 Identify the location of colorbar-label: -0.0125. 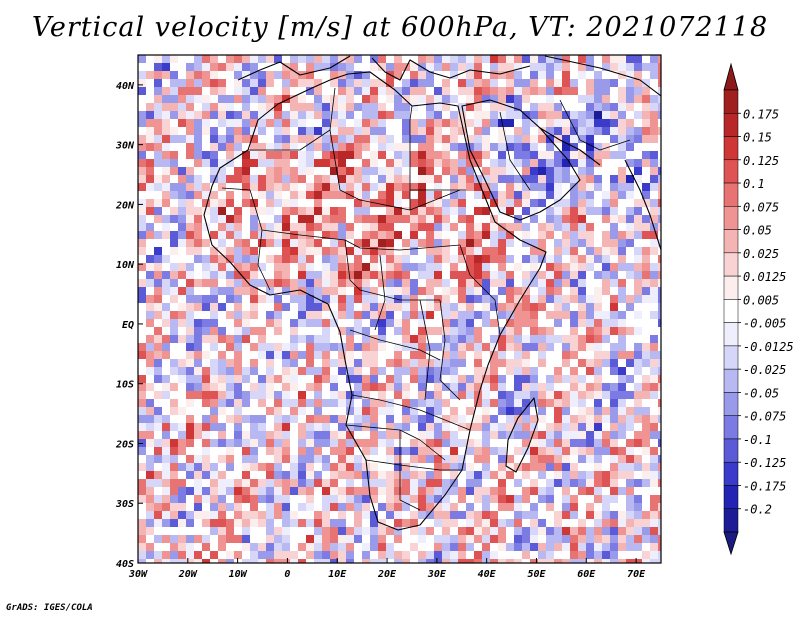
(768, 347).